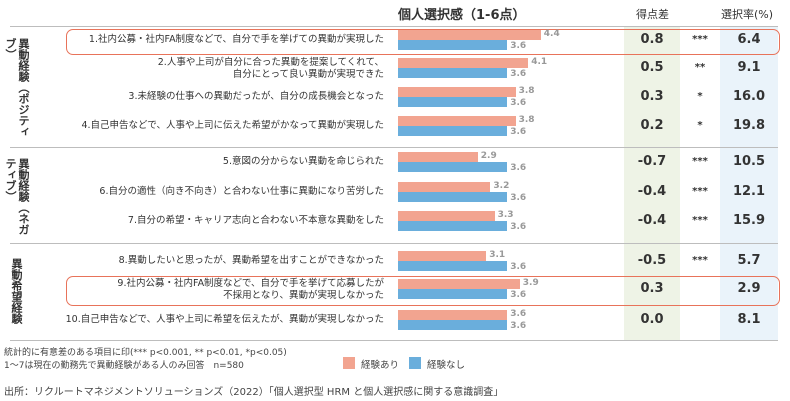 The width and height of the screenshot is (790, 401). What do you see at coordinates (224, 319) in the screenshot?
I see `row-label: 10.自己申告などで、人事や上司に希望を伝えたが、異動が実現しなかった` at bounding box center [224, 319].